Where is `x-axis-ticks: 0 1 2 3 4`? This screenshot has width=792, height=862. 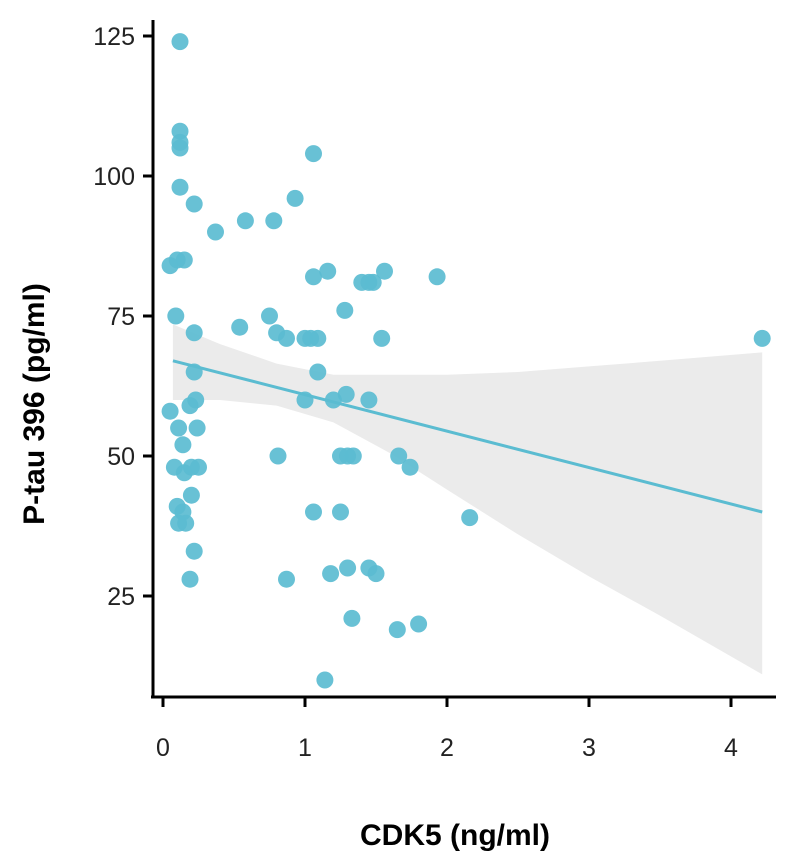 x-axis-ticks: 0 1 2 3 4 is located at coordinates (447, 729).